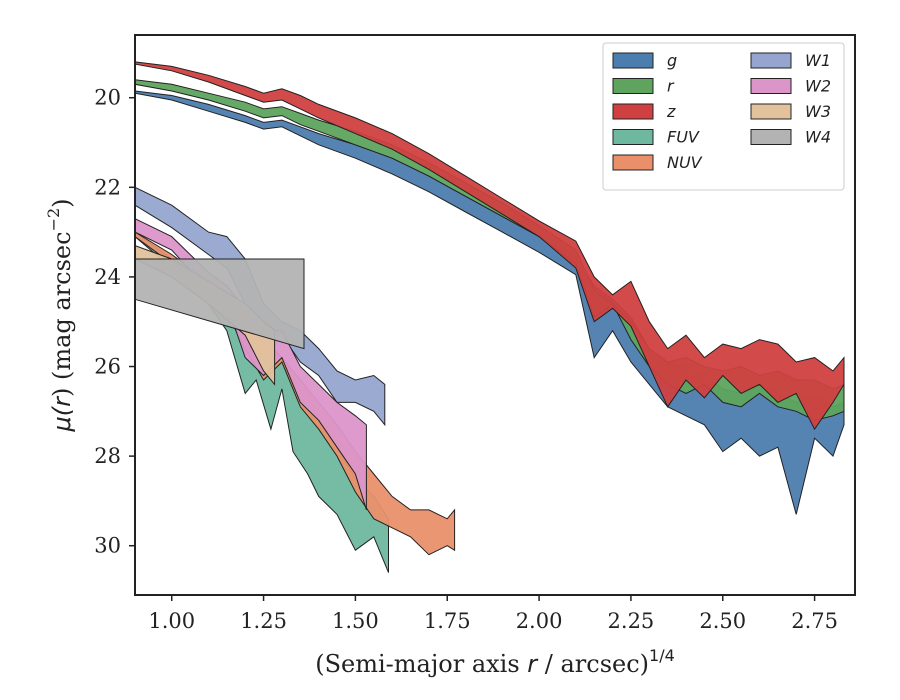 The width and height of the screenshot is (900, 700). Describe the element at coordinates (447, 621) in the screenshot. I see `x-tick-label: 1.75` at that location.